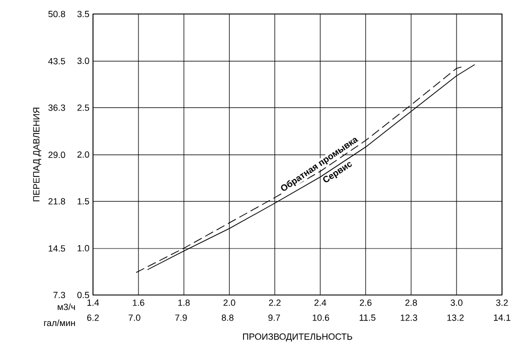  I want to click on x2-tick-label: 11.5, so click(368, 317).